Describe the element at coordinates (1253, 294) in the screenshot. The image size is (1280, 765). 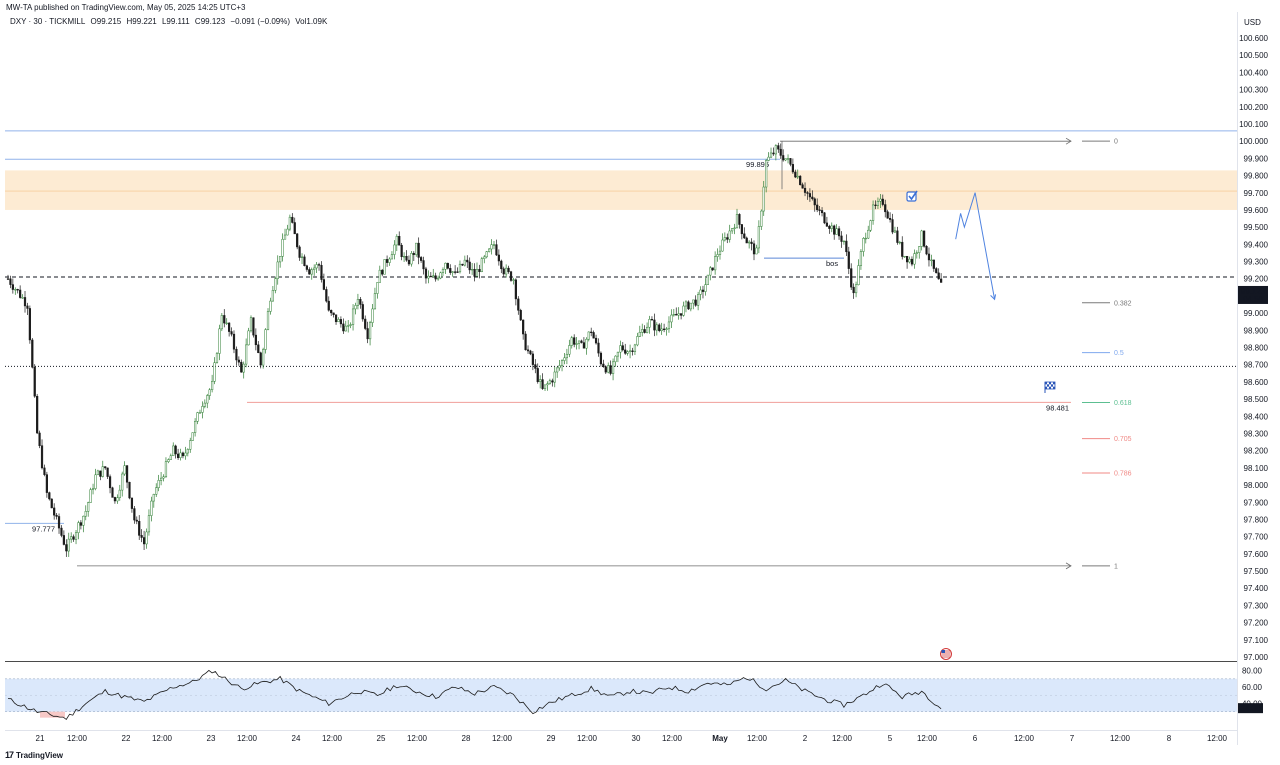
I see `last-price-tag-bg` at that location.